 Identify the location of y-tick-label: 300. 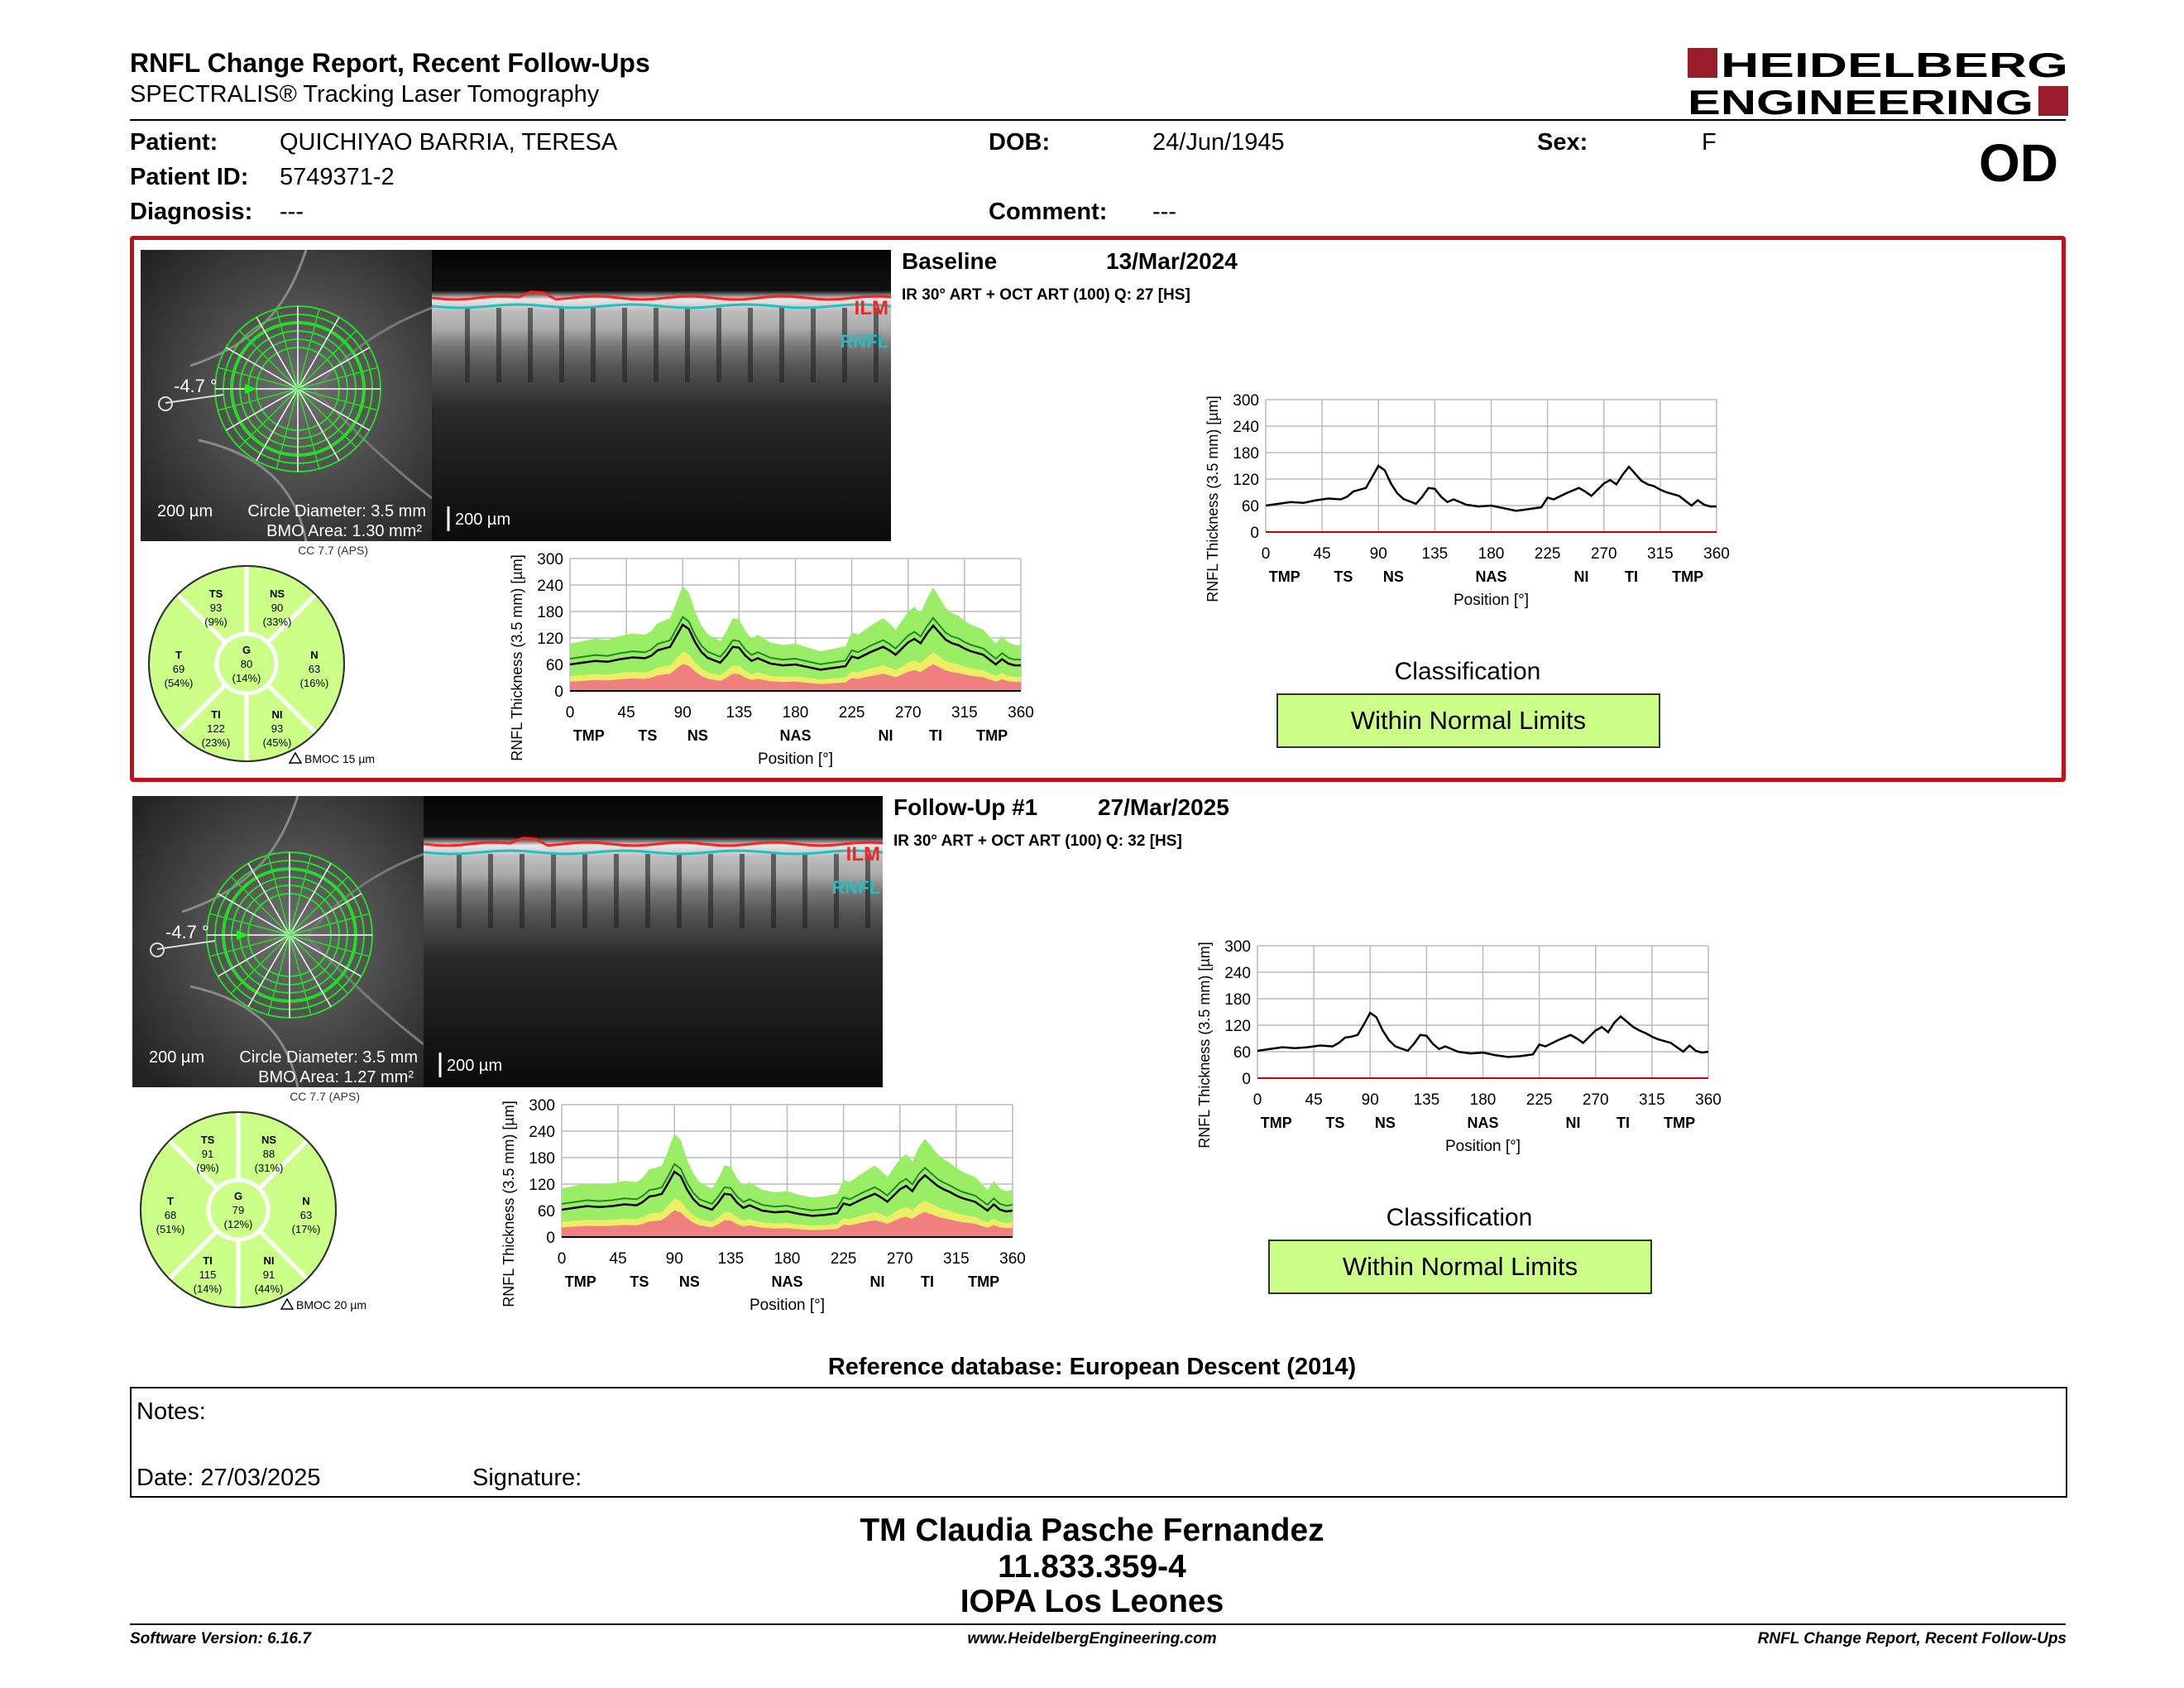
(1246, 401).